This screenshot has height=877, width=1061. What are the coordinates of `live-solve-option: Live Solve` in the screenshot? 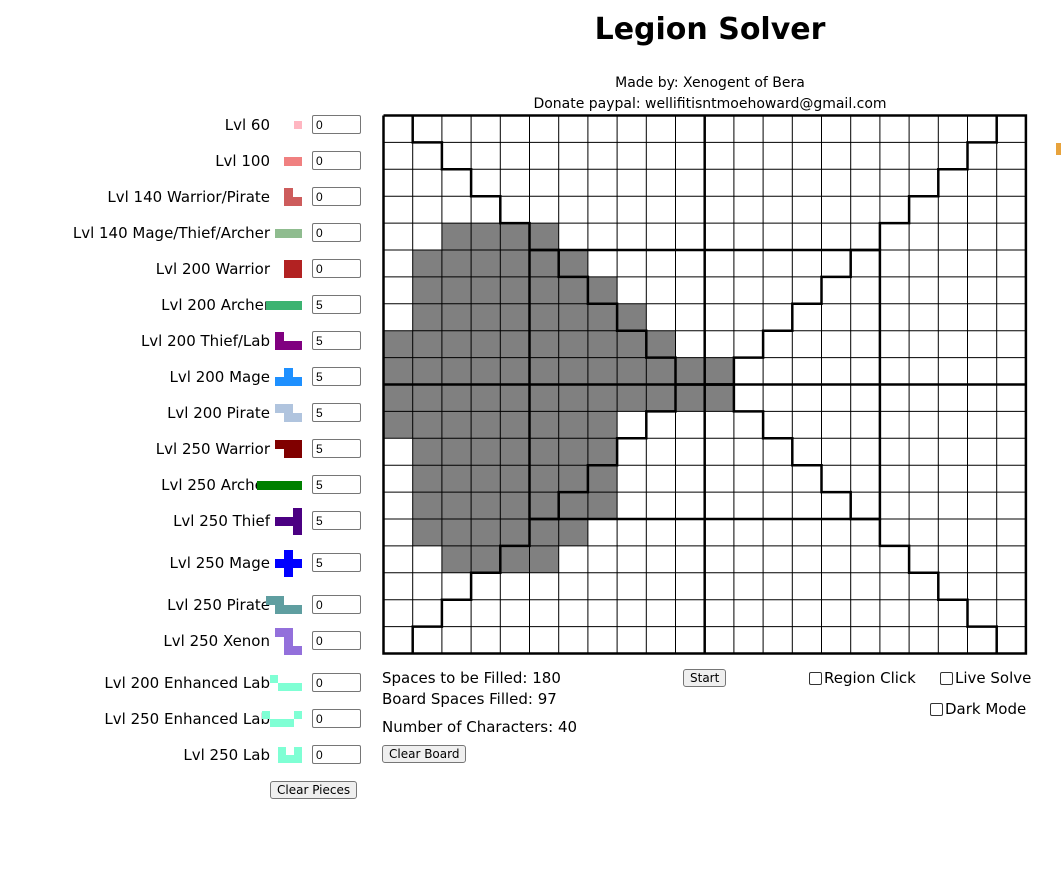 It's located at (985, 678).